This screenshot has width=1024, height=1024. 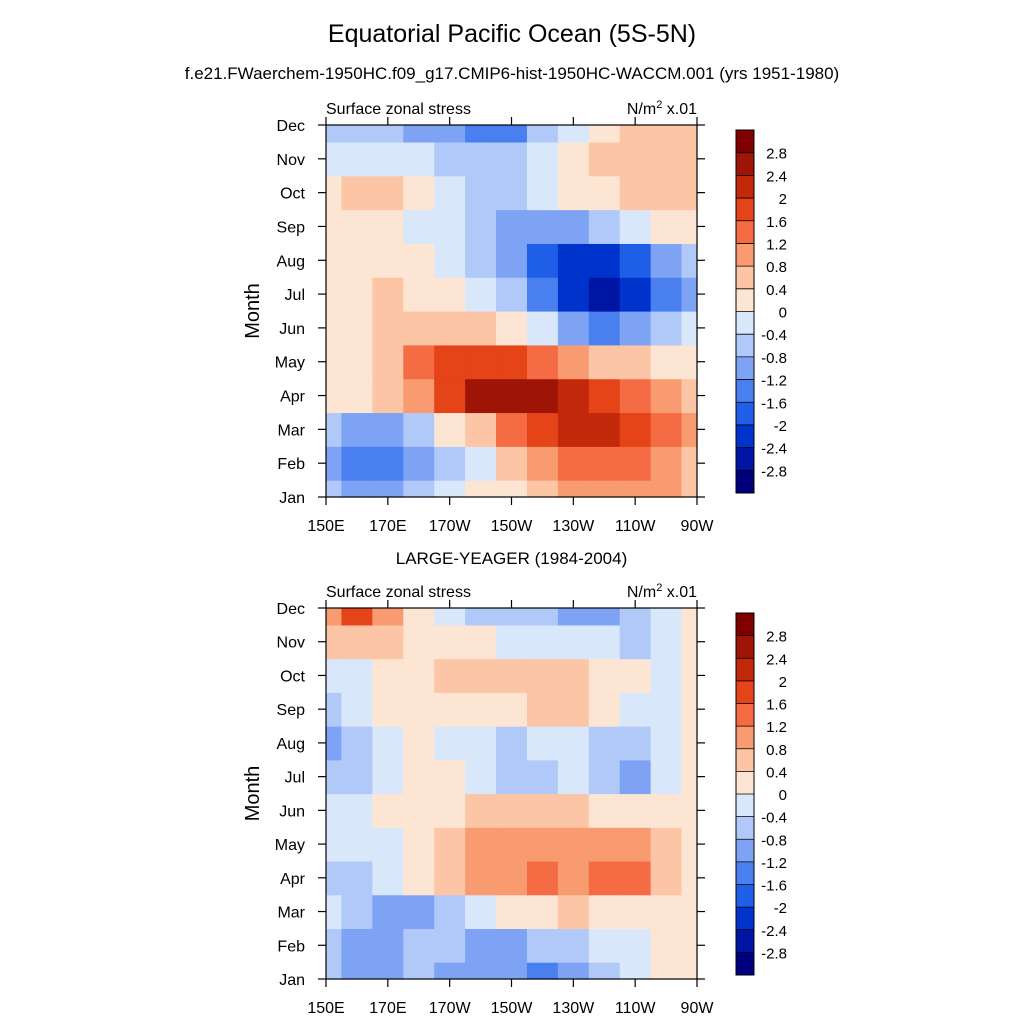 I want to click on colorbar-label: 1.6, so click(x=776, y=222).